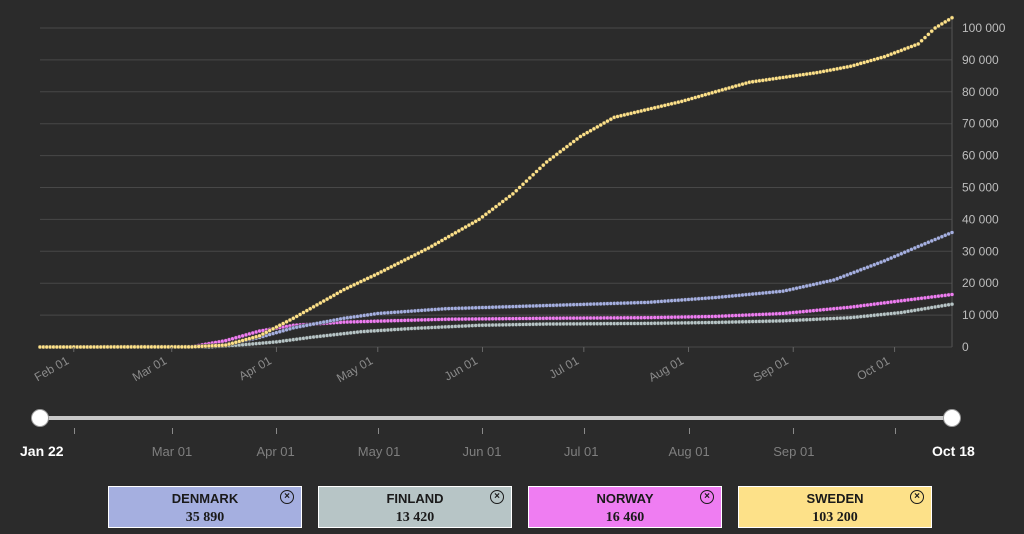 The width and height of the screenshot is (1024, 534). I want to click on card-norway: NORWAY 16 460 ×, so click(625, 507).